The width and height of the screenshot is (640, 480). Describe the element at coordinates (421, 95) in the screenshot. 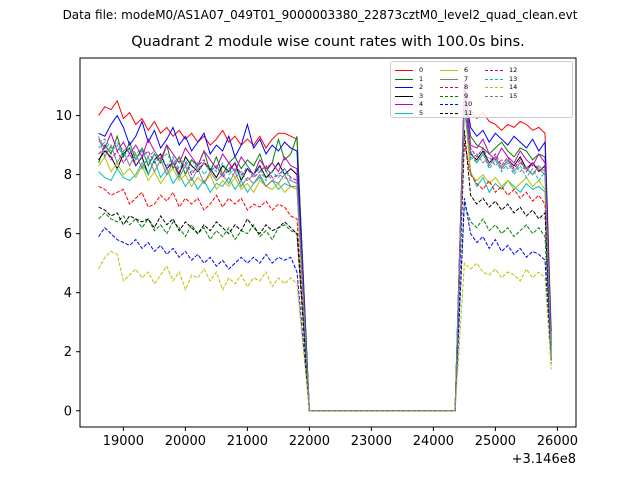

I see `legend-label: 3` at that location.